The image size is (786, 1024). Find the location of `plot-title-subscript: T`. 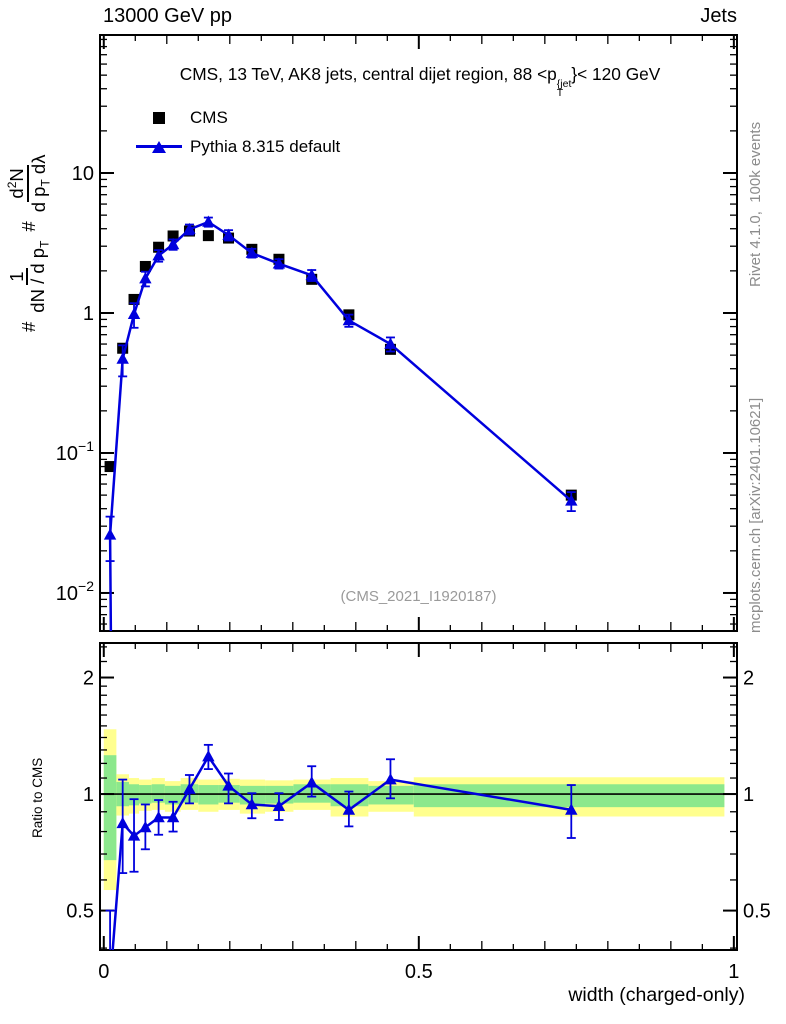

plot-title-subscript: T is located at coordinates (560, 93).